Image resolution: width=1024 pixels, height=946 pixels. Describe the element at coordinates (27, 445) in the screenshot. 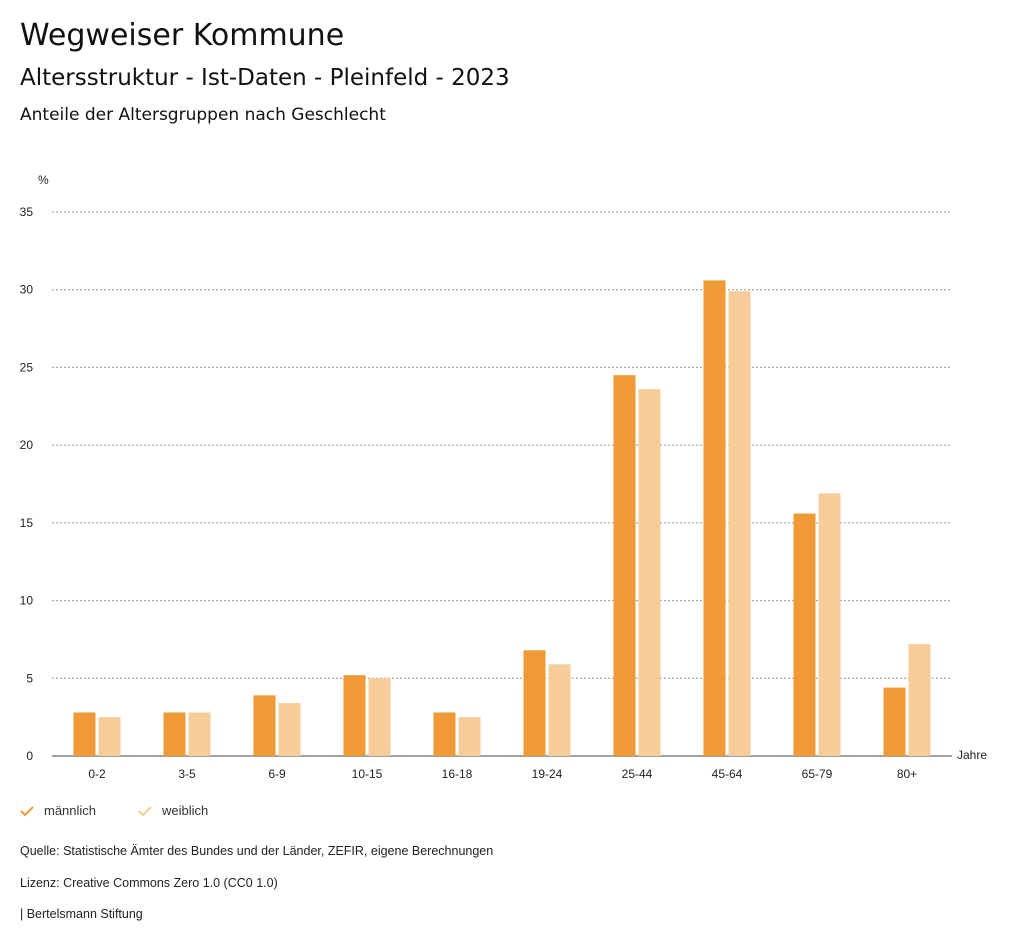

I see `y-tick-label: 20` at that location.